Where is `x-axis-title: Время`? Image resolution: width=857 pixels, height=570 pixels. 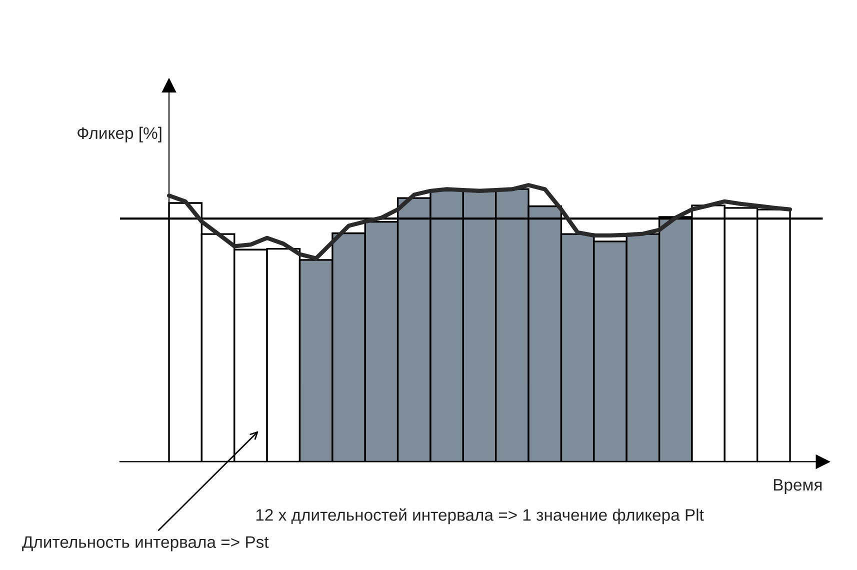
x-axis-title: Время is located at coordinates (798, 486).